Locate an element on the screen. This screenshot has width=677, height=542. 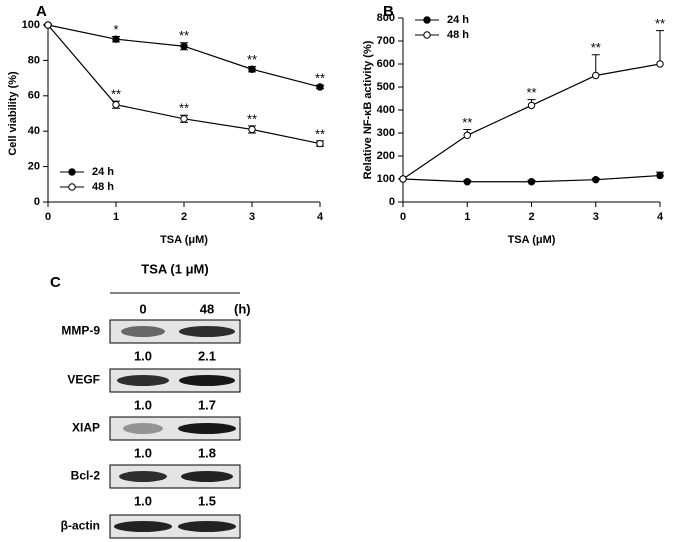
ratio: 1.5 is located at coordinates (207, 500).